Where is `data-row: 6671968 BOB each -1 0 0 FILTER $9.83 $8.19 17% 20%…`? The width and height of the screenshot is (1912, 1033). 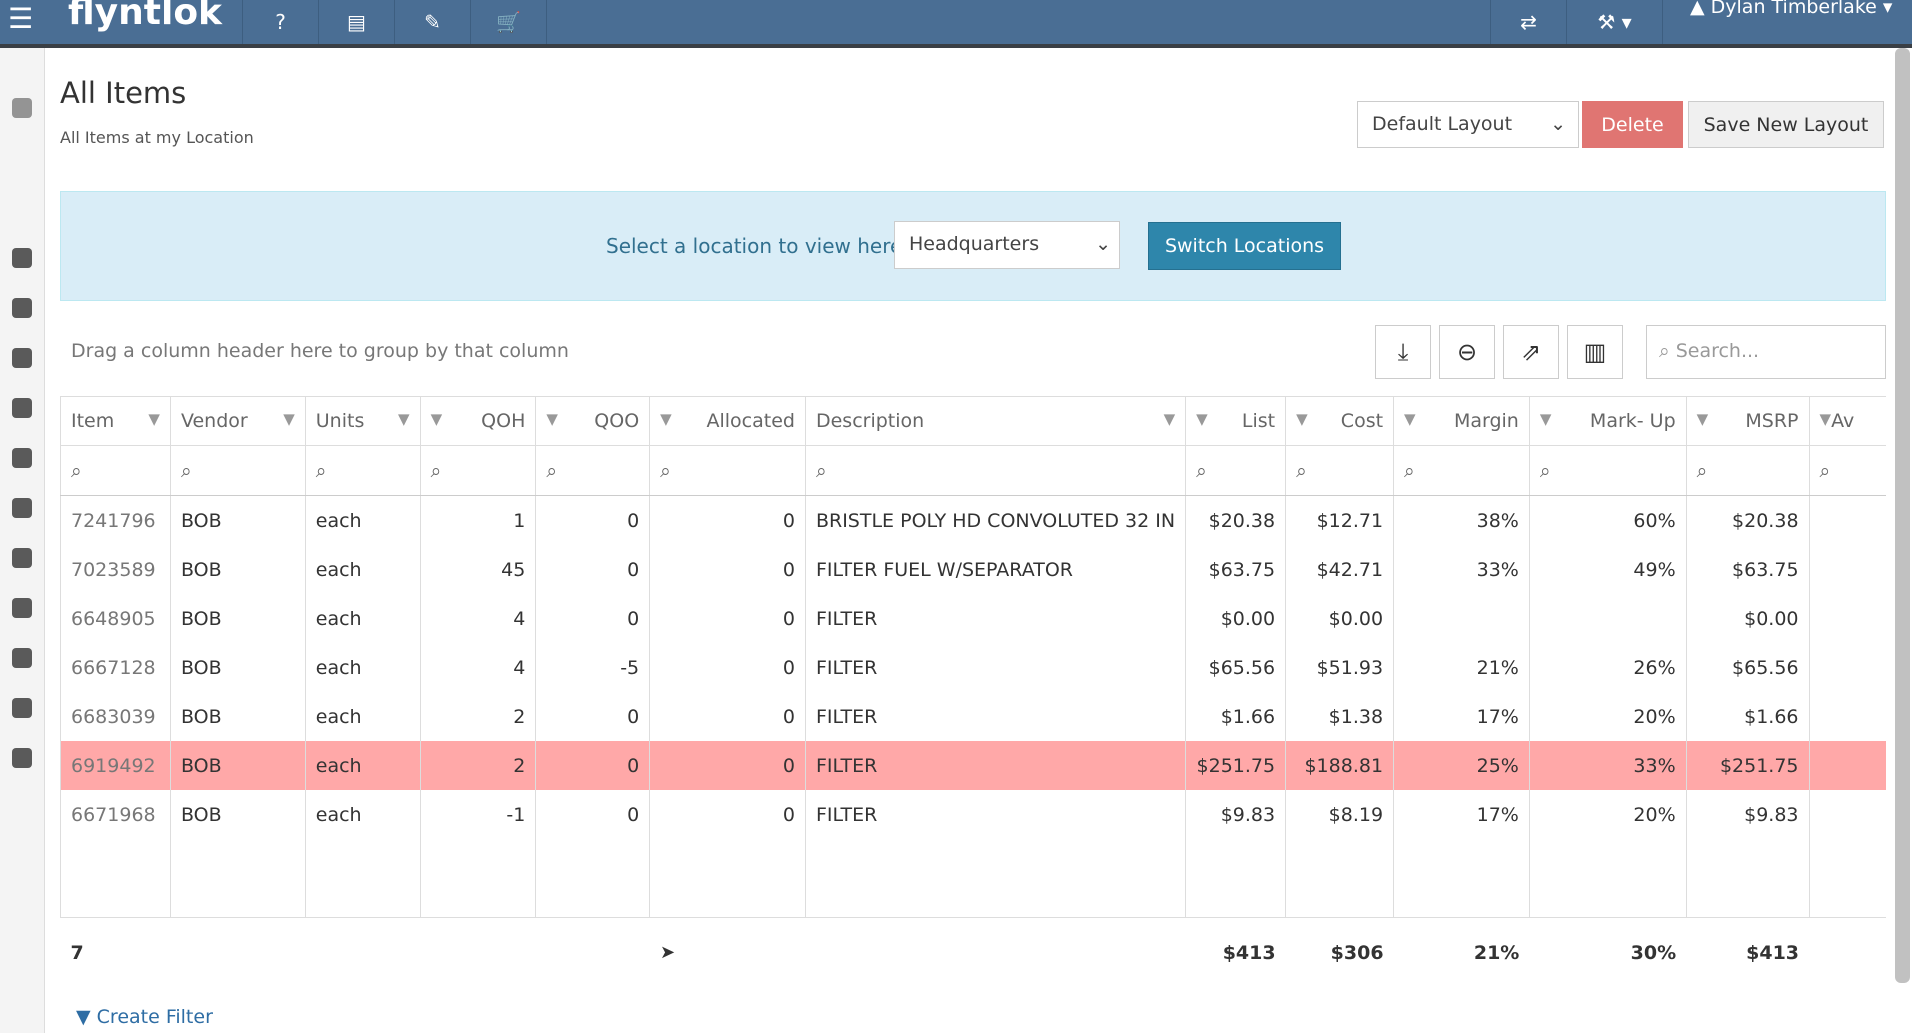
data-row: 6671968 BOB each -1 0 0 FILTER $9.83 $8.19 17% 20%… is located at coordinates (973, 814).